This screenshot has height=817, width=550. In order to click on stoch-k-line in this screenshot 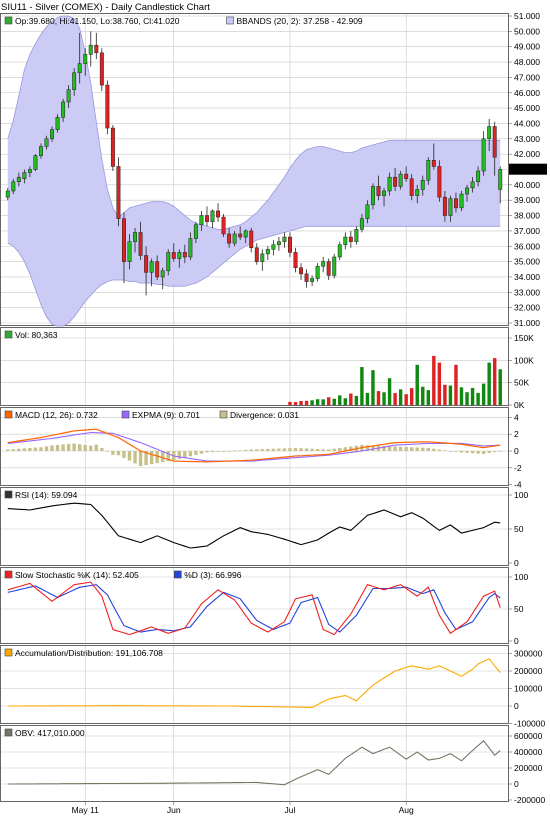, I will do `click(254, 608)`.